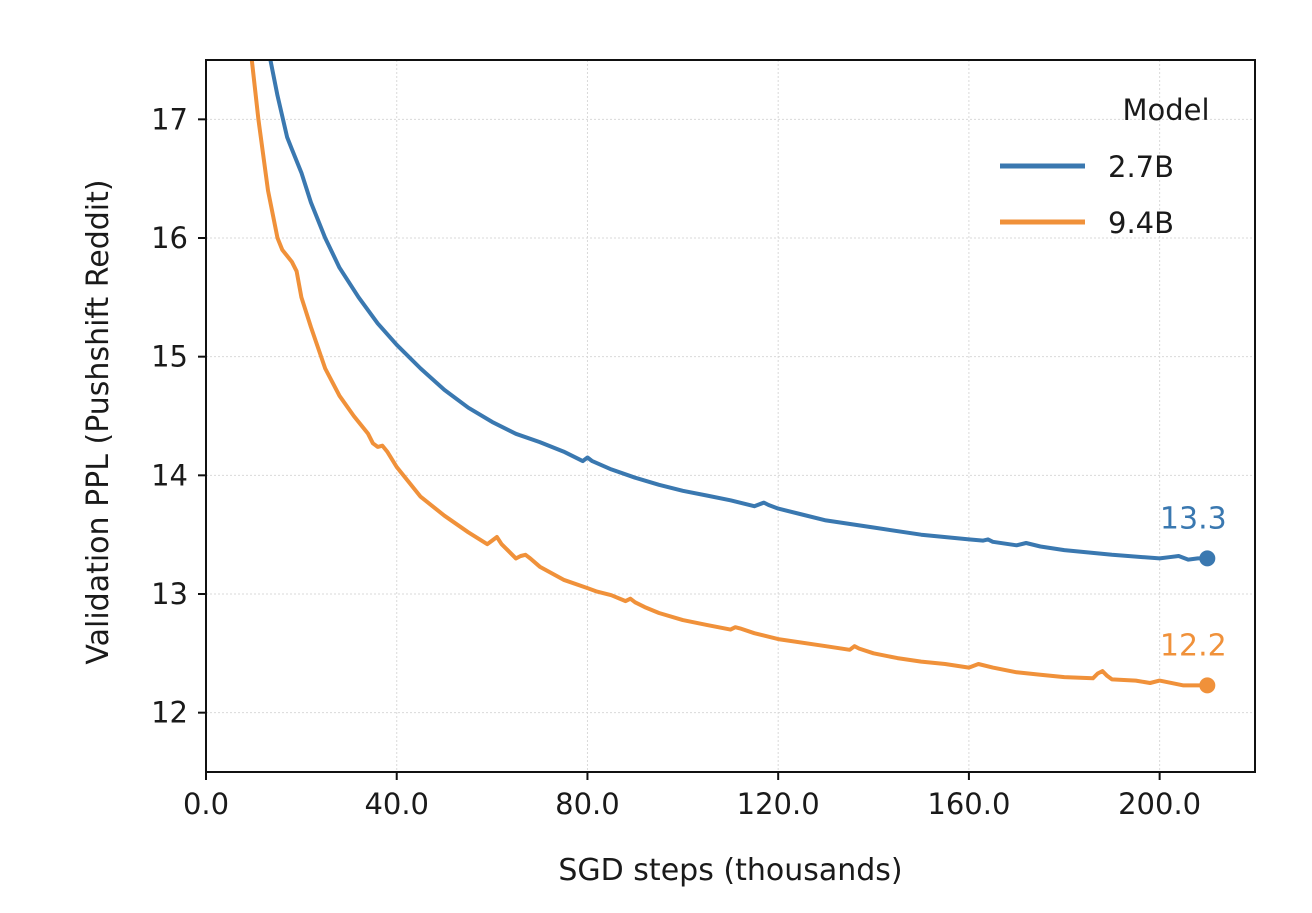 The height and width of the screenshot is (913, 1312). Describe the element at coordinates (169, 475) in the screenshot. I see `y-tick-label: 14` at that location.